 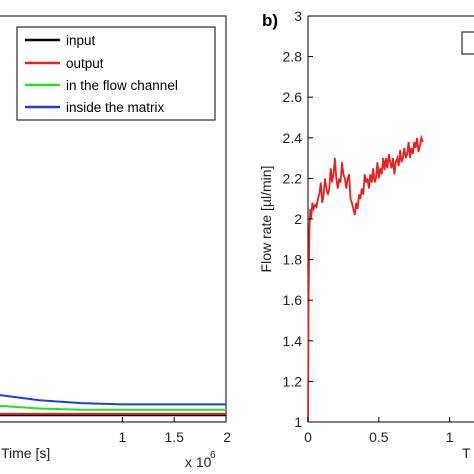 What do you see at coordinates (293, 300) in the screenshot?
I see `y-tick-label: 1.6` at bounding box center [293, 300].